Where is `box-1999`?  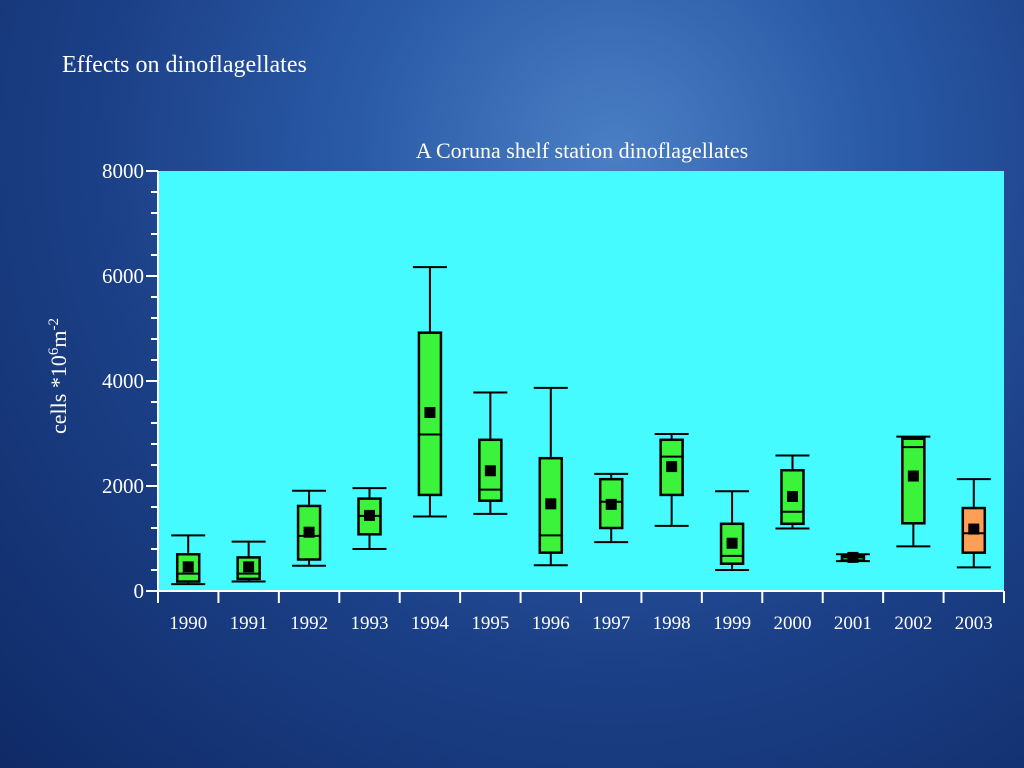 box-1999 is located at coordinates (732, 530).